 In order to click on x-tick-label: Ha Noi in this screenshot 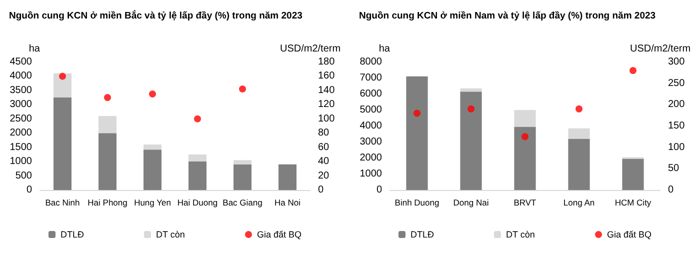, I will do `click(287, 203)`.